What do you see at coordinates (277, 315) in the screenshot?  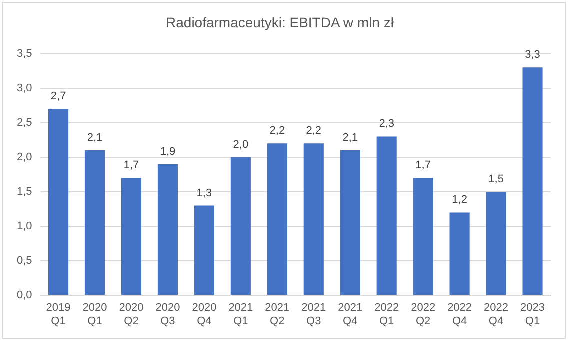 I see `x-tick-label: 2021 Q2` at bounding box center [277, 315].